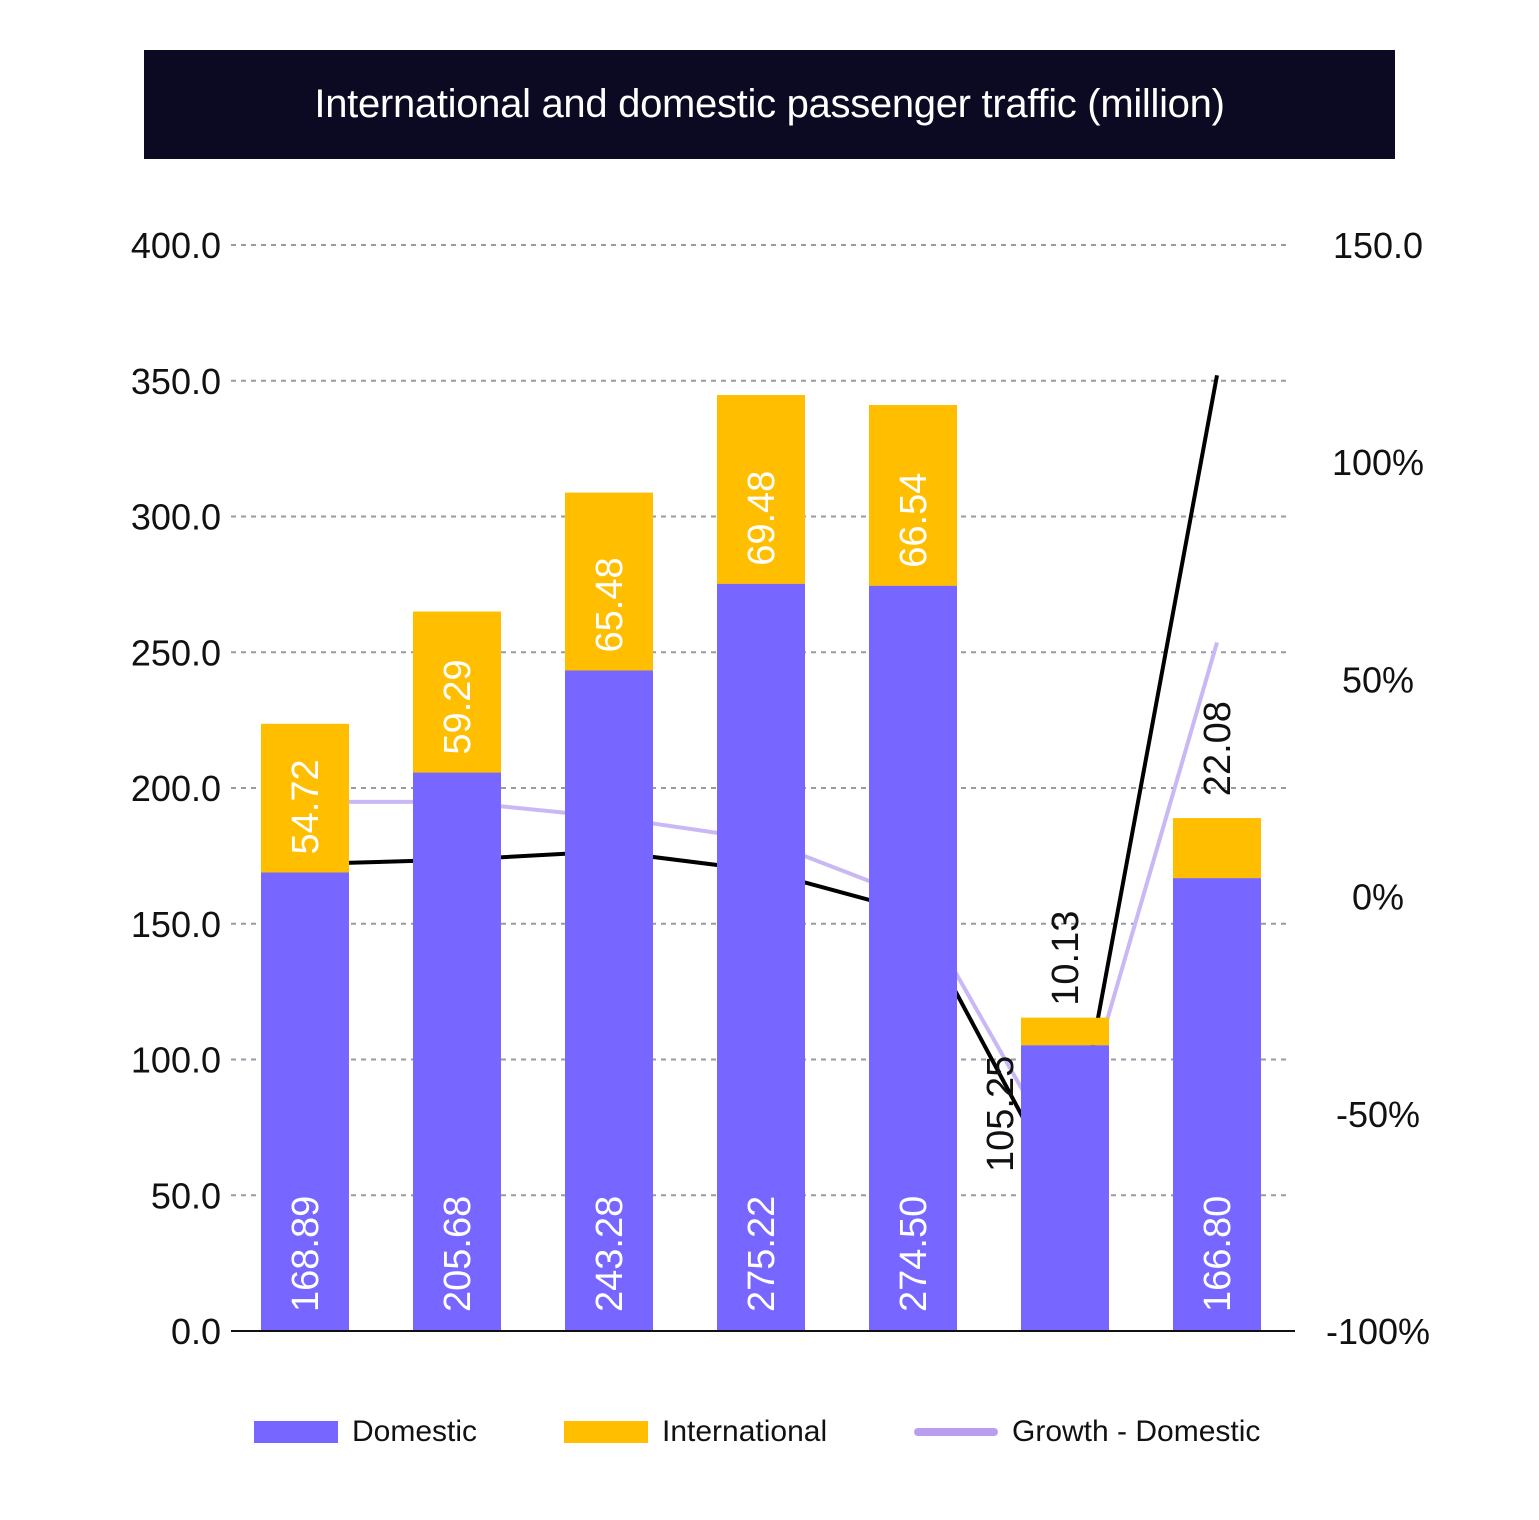 Image resolution: width=1539 pixels, height=1520 pixels. Describe the element at coordinates (1378, 1331) in the screenshot. I see `y-right-tick-label: -100%` at that location.